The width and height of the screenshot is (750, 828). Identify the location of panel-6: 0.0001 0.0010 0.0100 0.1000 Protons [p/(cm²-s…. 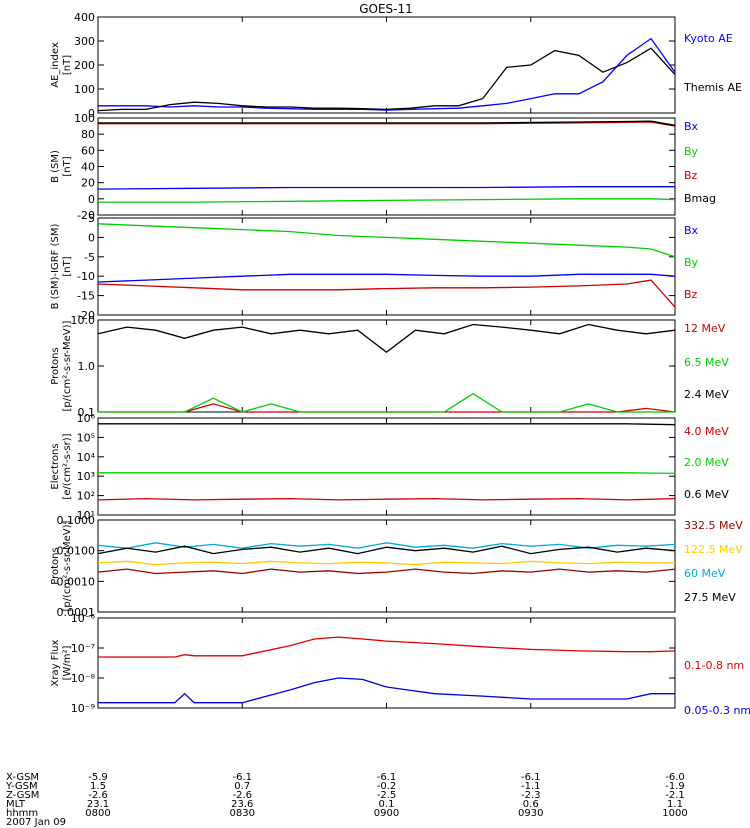
(396, 566).